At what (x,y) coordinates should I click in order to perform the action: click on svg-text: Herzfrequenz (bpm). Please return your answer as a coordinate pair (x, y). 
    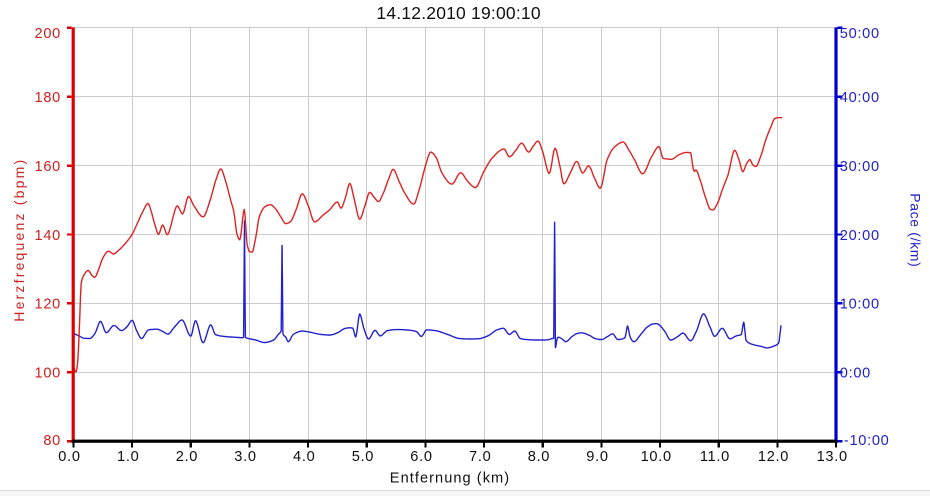
    Looking at the image, I should click on (19, 240).